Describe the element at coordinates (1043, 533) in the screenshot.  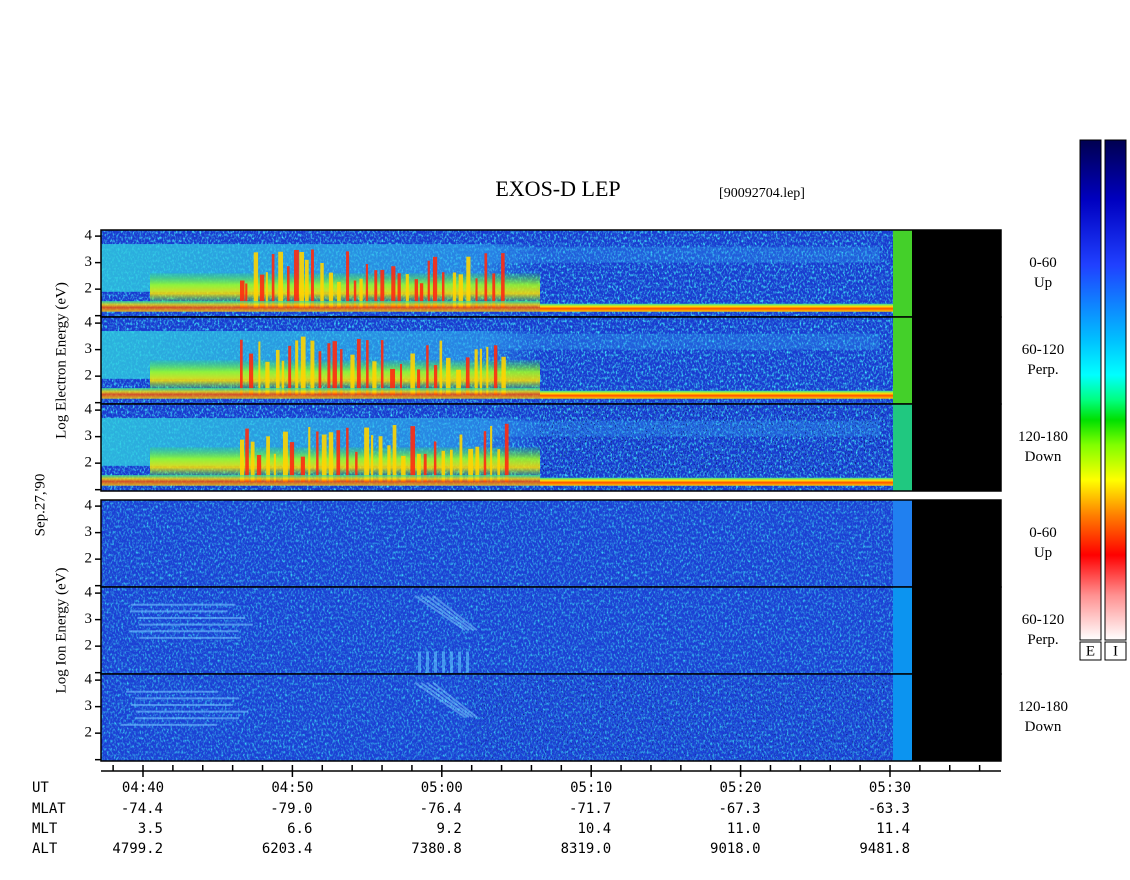
I see `pitch-angle-label: 0-60` at that location.